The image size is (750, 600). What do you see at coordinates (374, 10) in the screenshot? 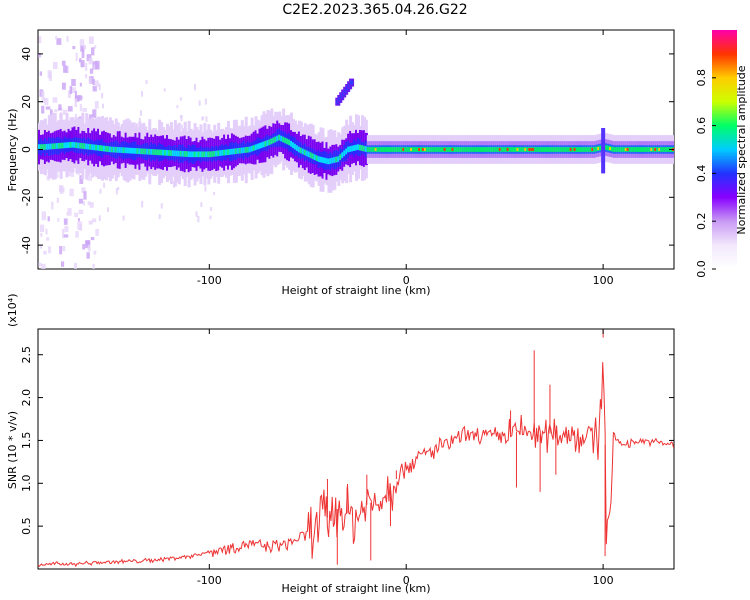
I see `chart-title: C2E2.2023.365.04.26.G22` at bounding box center [374, 10].